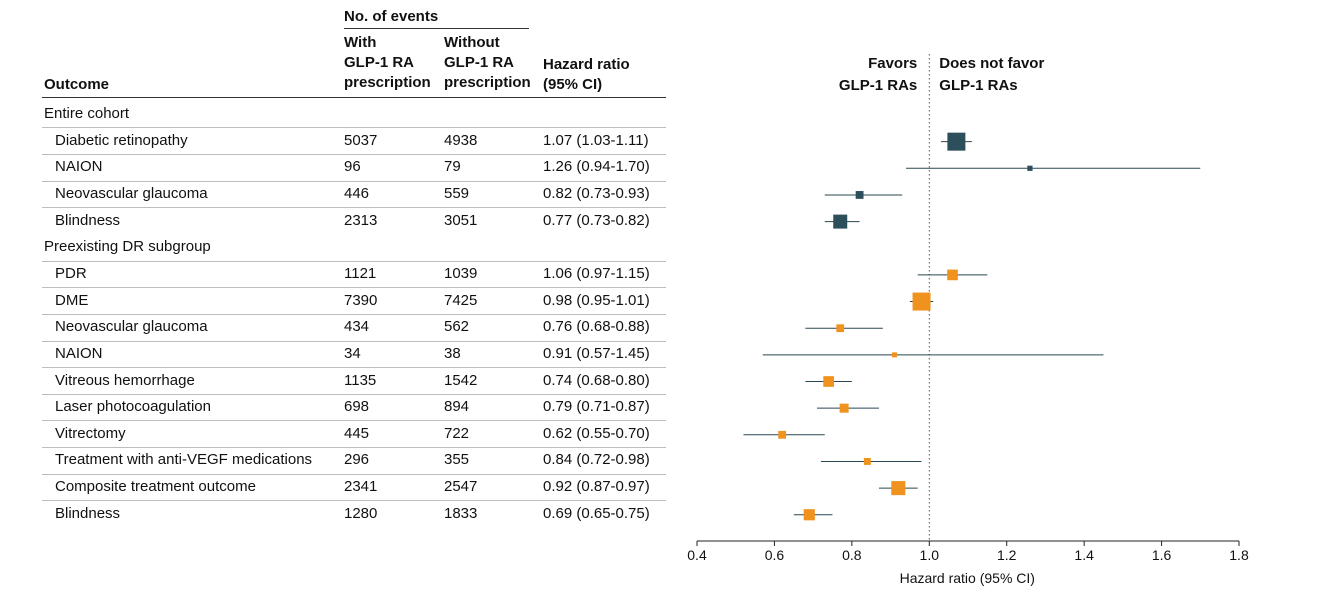 This screenshot has height=593, width=1323. I want to click on hazard-ratio-value: 1.06 (0.97-1.15), so click(596, 273).